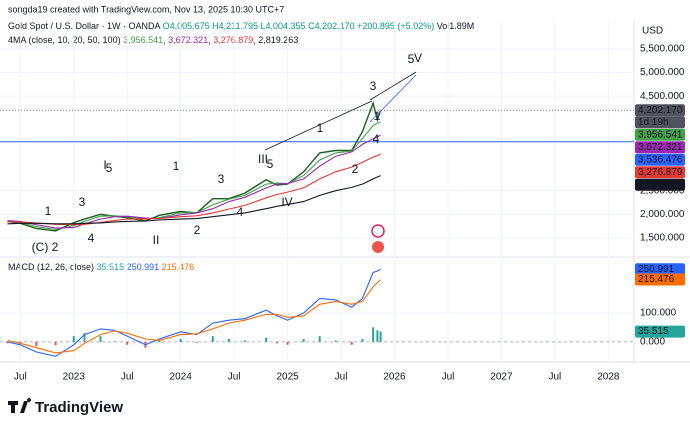  Describe the element at coordinates (188, 40) in the screenshot. I see `ma-value: 3,672.321` at that location.